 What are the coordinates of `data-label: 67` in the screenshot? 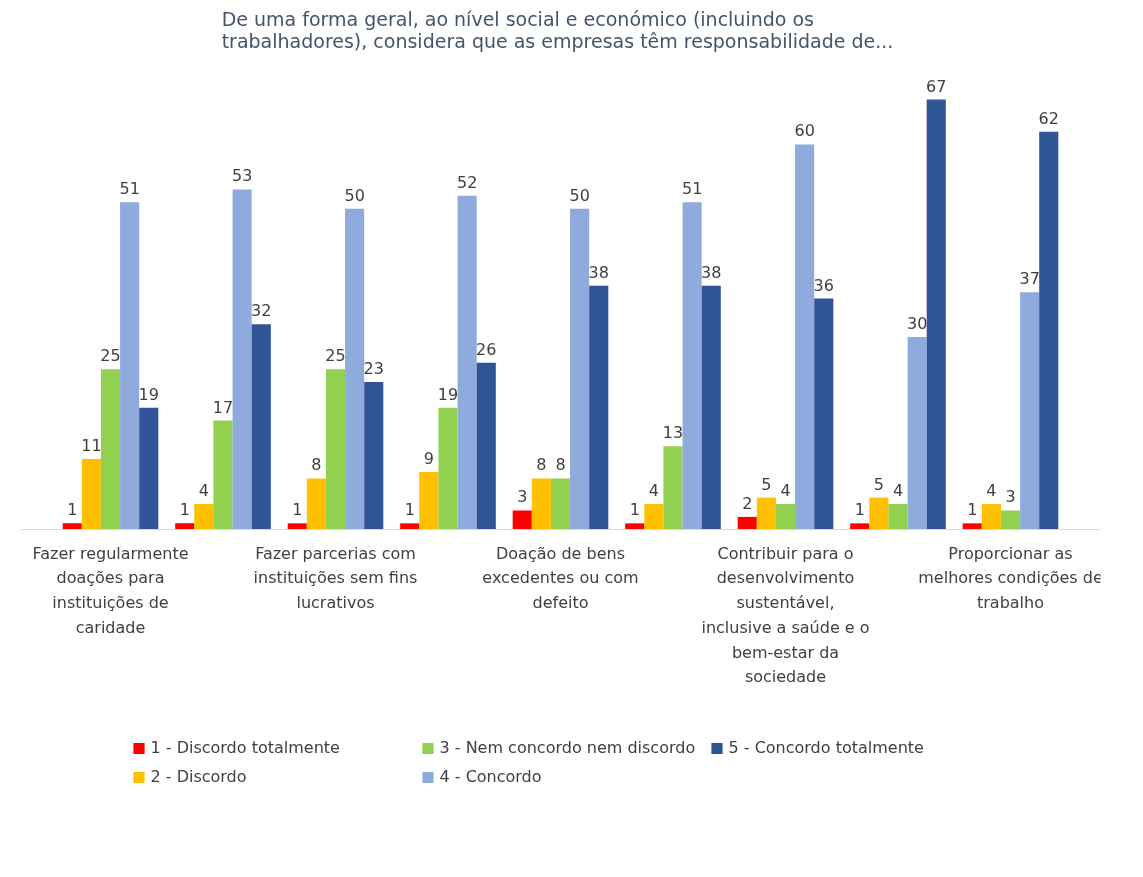 It's located at (936, 86).